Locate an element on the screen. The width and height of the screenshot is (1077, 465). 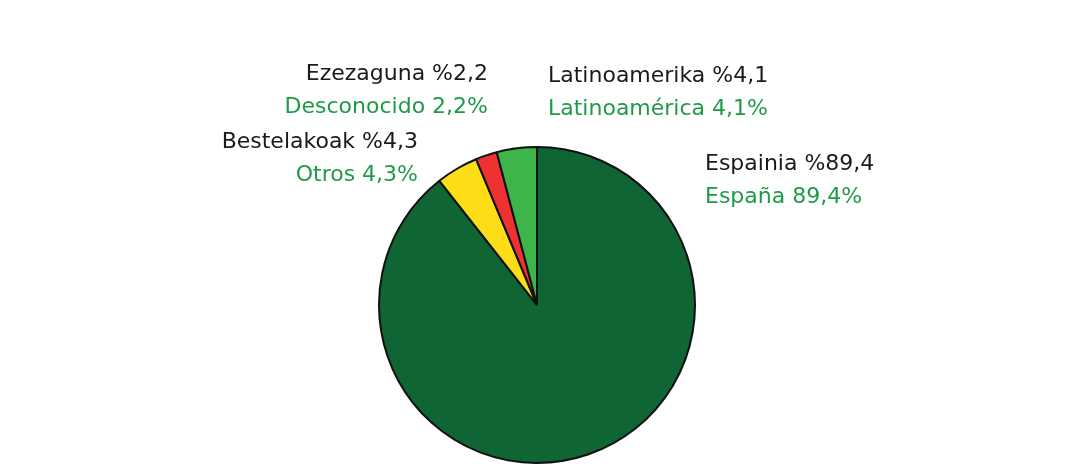
slice-label: Latinoamérica 4,1% is located at coordinates (658, 107).